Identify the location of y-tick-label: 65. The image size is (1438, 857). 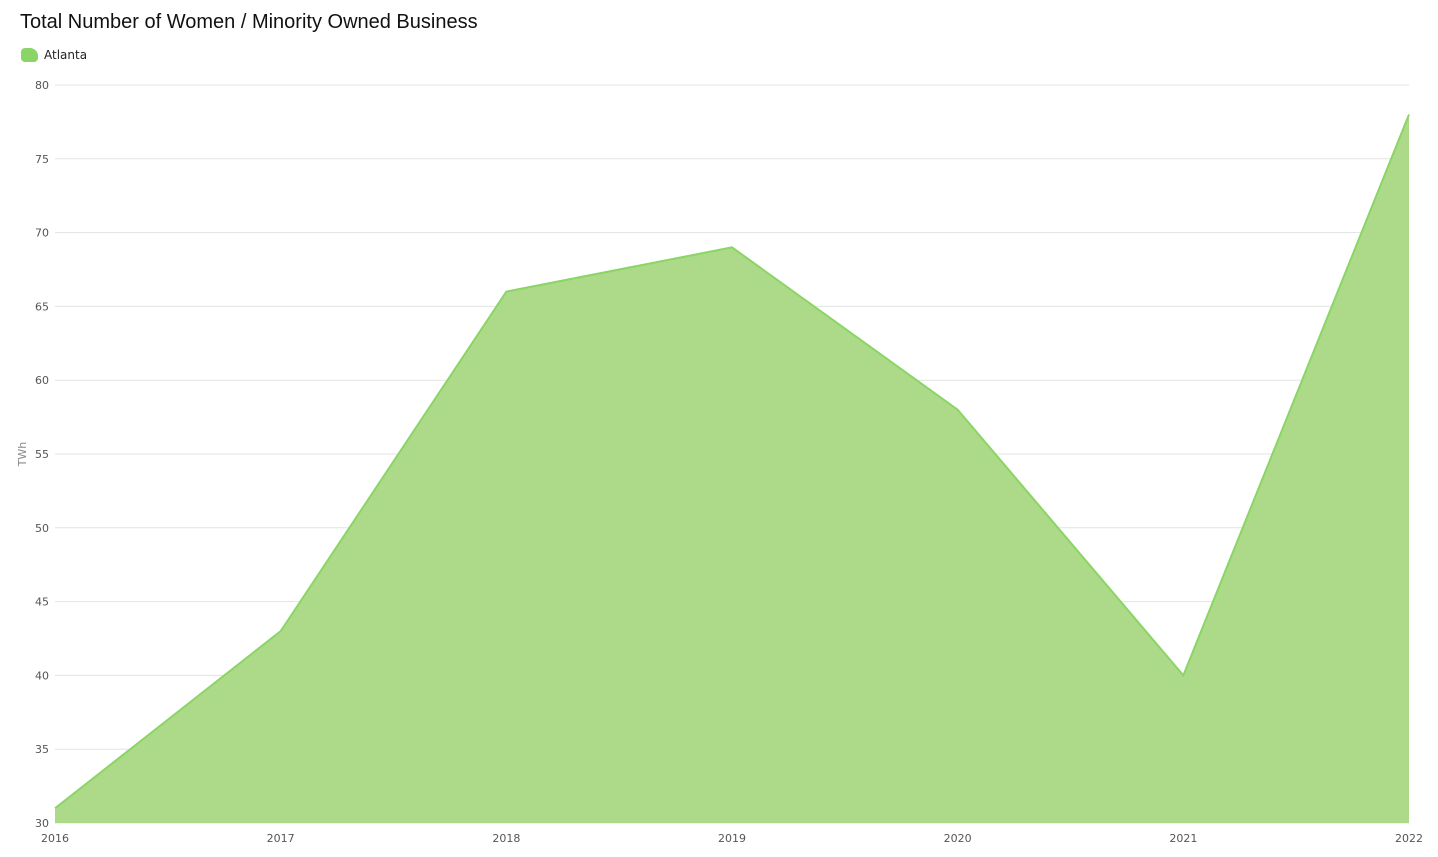
(42, 306).